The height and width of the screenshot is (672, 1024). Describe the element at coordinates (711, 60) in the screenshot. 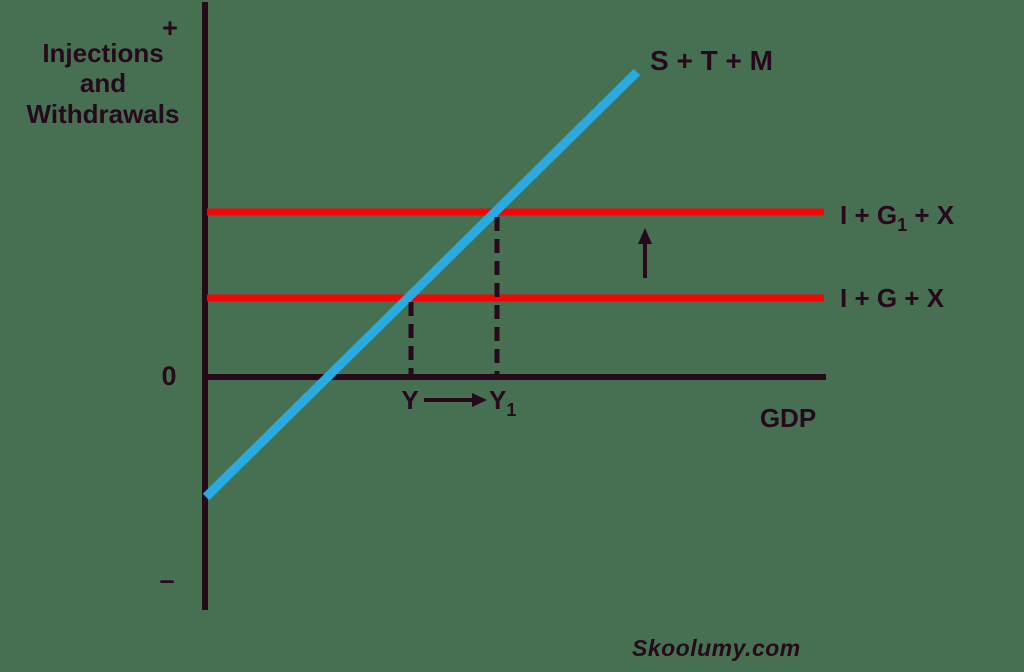

I see `withdrawals-line-label: S + T + M` at that location.